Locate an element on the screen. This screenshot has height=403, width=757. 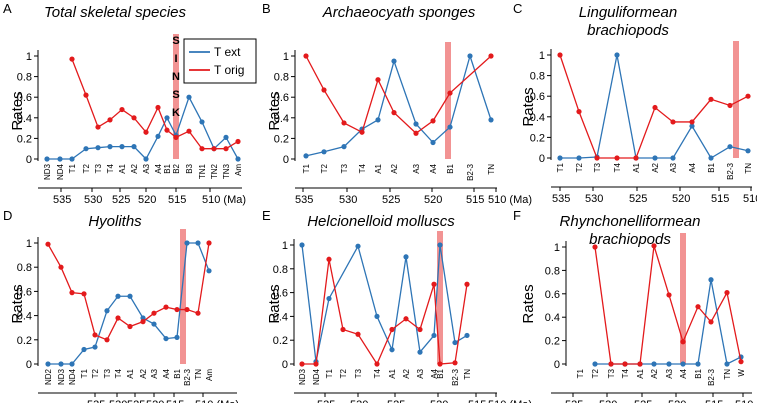
sinsk-letter: K is located at coordinates (176, 113).